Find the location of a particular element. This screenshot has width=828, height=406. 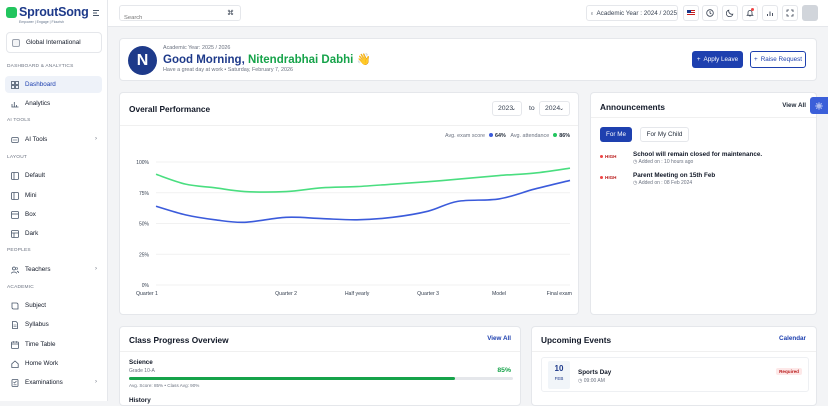

search-box: ⌘ is located at coordinates (180, 15).